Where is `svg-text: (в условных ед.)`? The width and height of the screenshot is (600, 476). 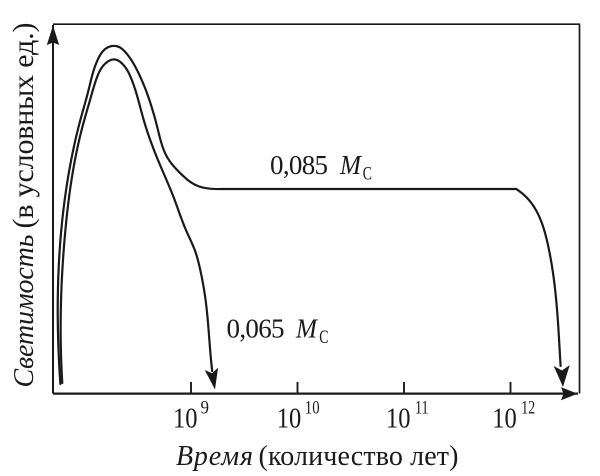 svg-text: (в условных ед.) is located at coordinates (23, 126).